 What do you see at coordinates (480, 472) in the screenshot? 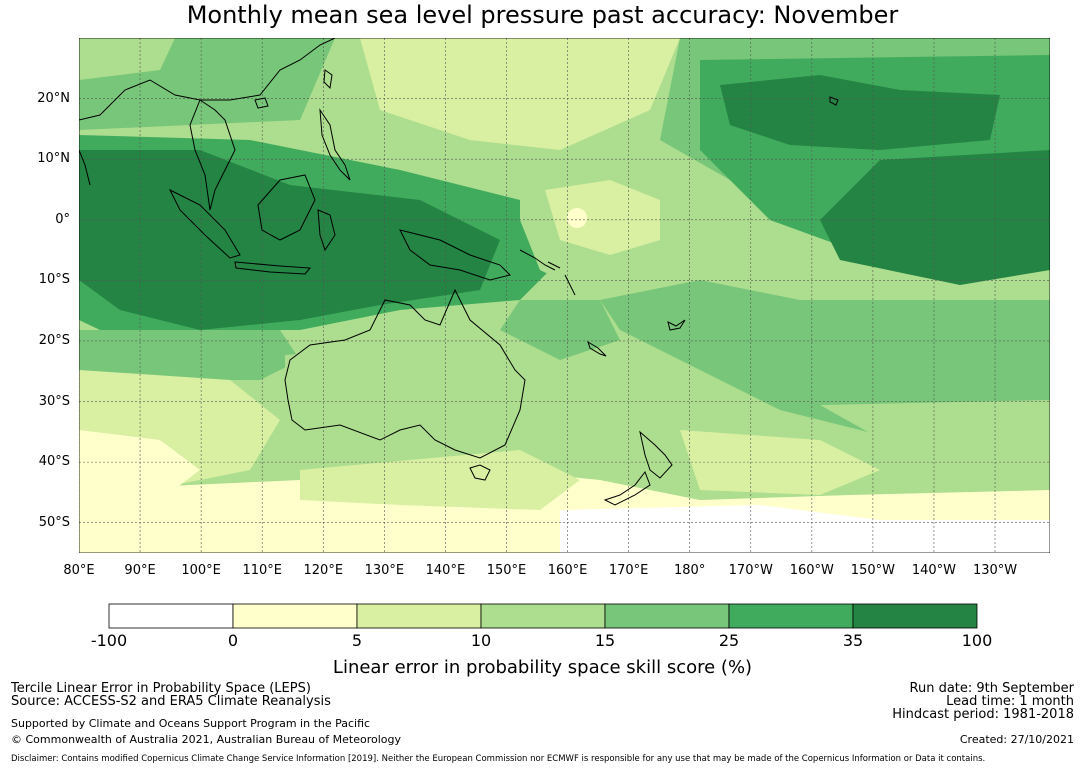
I see `tasmania-coastline` at bounding box center [480, 472].